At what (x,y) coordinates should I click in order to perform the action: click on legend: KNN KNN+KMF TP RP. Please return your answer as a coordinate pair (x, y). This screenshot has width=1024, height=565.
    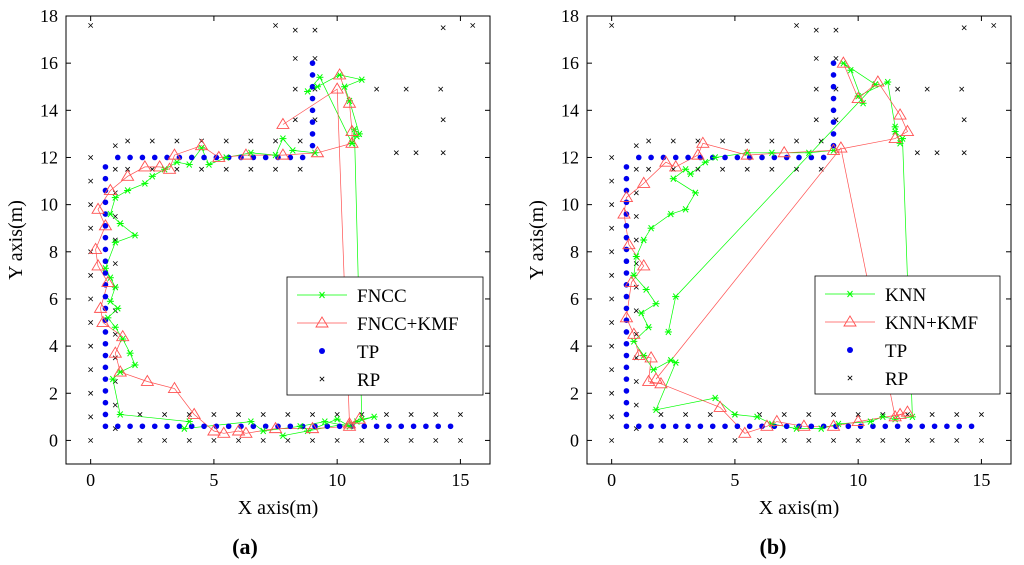
    Looking at the image, I should click on (907, 335).